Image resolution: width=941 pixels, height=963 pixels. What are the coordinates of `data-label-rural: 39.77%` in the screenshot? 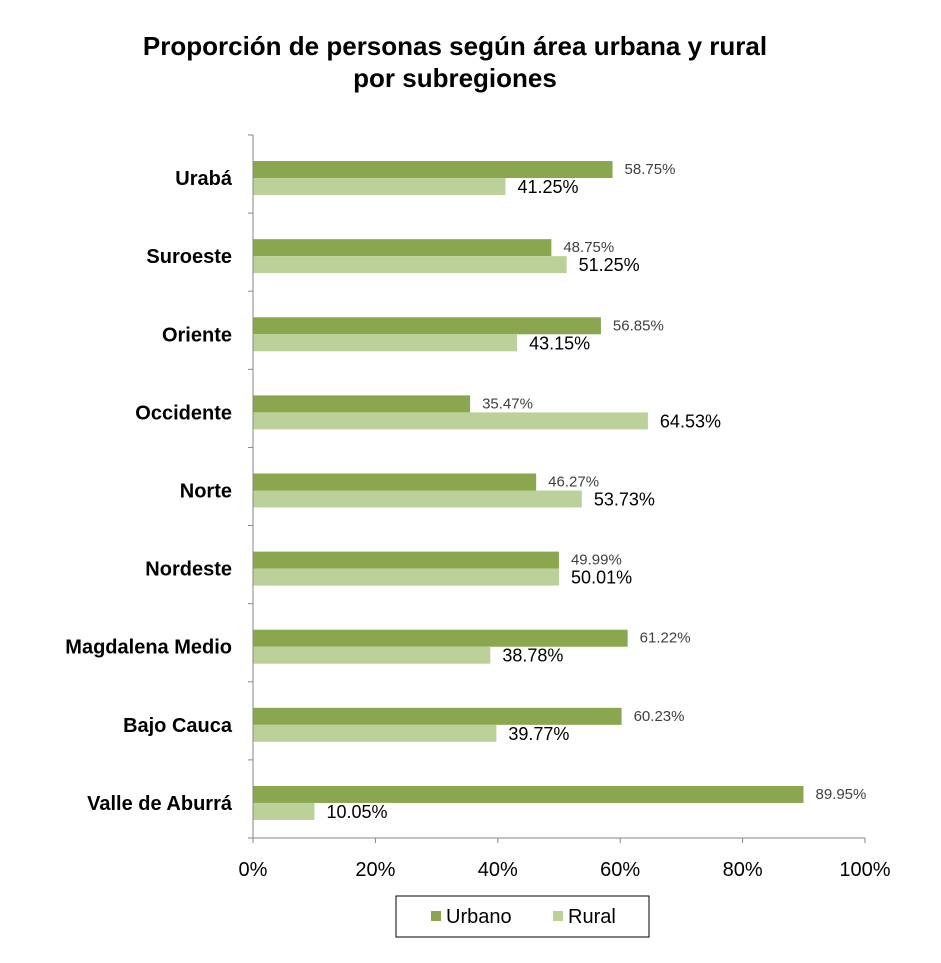 It's located at (538, 734).